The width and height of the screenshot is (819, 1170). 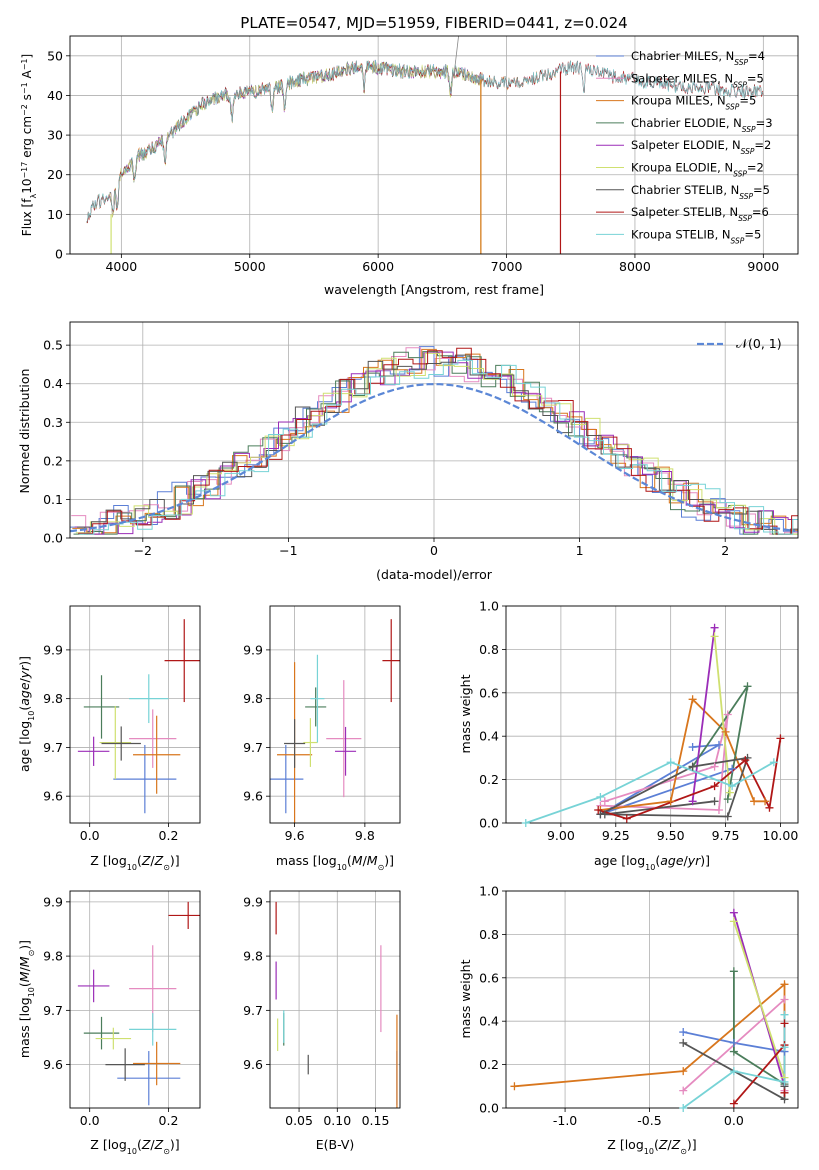 What do you see at coordinates (698, 58) in the screenshot?
I see `legend-entry: Chabrier MILES, NSSP=4` at bounding box center [698, 58].